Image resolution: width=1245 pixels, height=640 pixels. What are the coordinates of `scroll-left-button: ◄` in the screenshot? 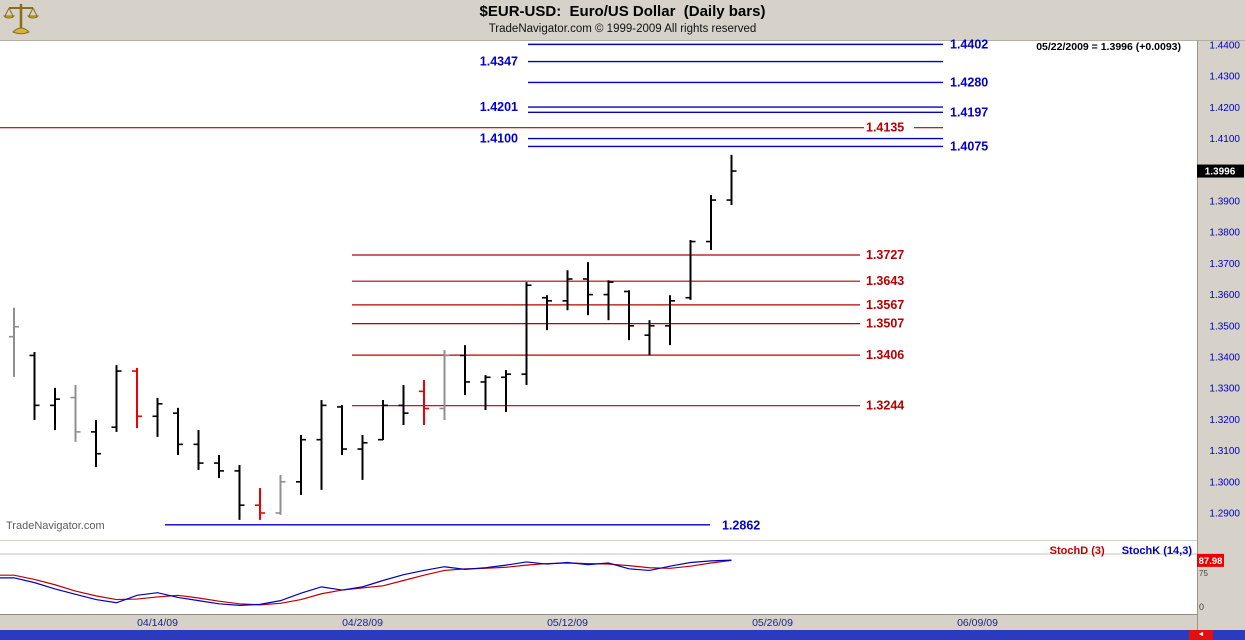 It's located at (1201, 635).